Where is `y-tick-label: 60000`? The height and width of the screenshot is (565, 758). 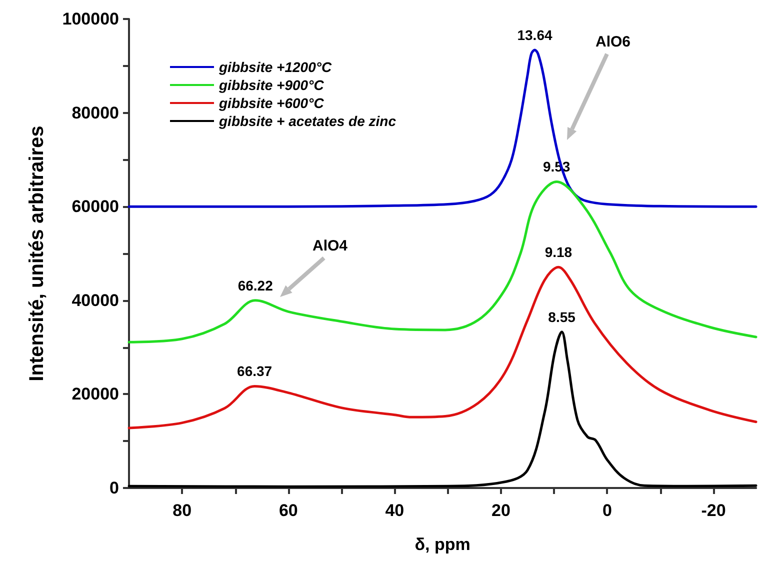
y-tick-label: 60000 is located at coordinates (95, 206).